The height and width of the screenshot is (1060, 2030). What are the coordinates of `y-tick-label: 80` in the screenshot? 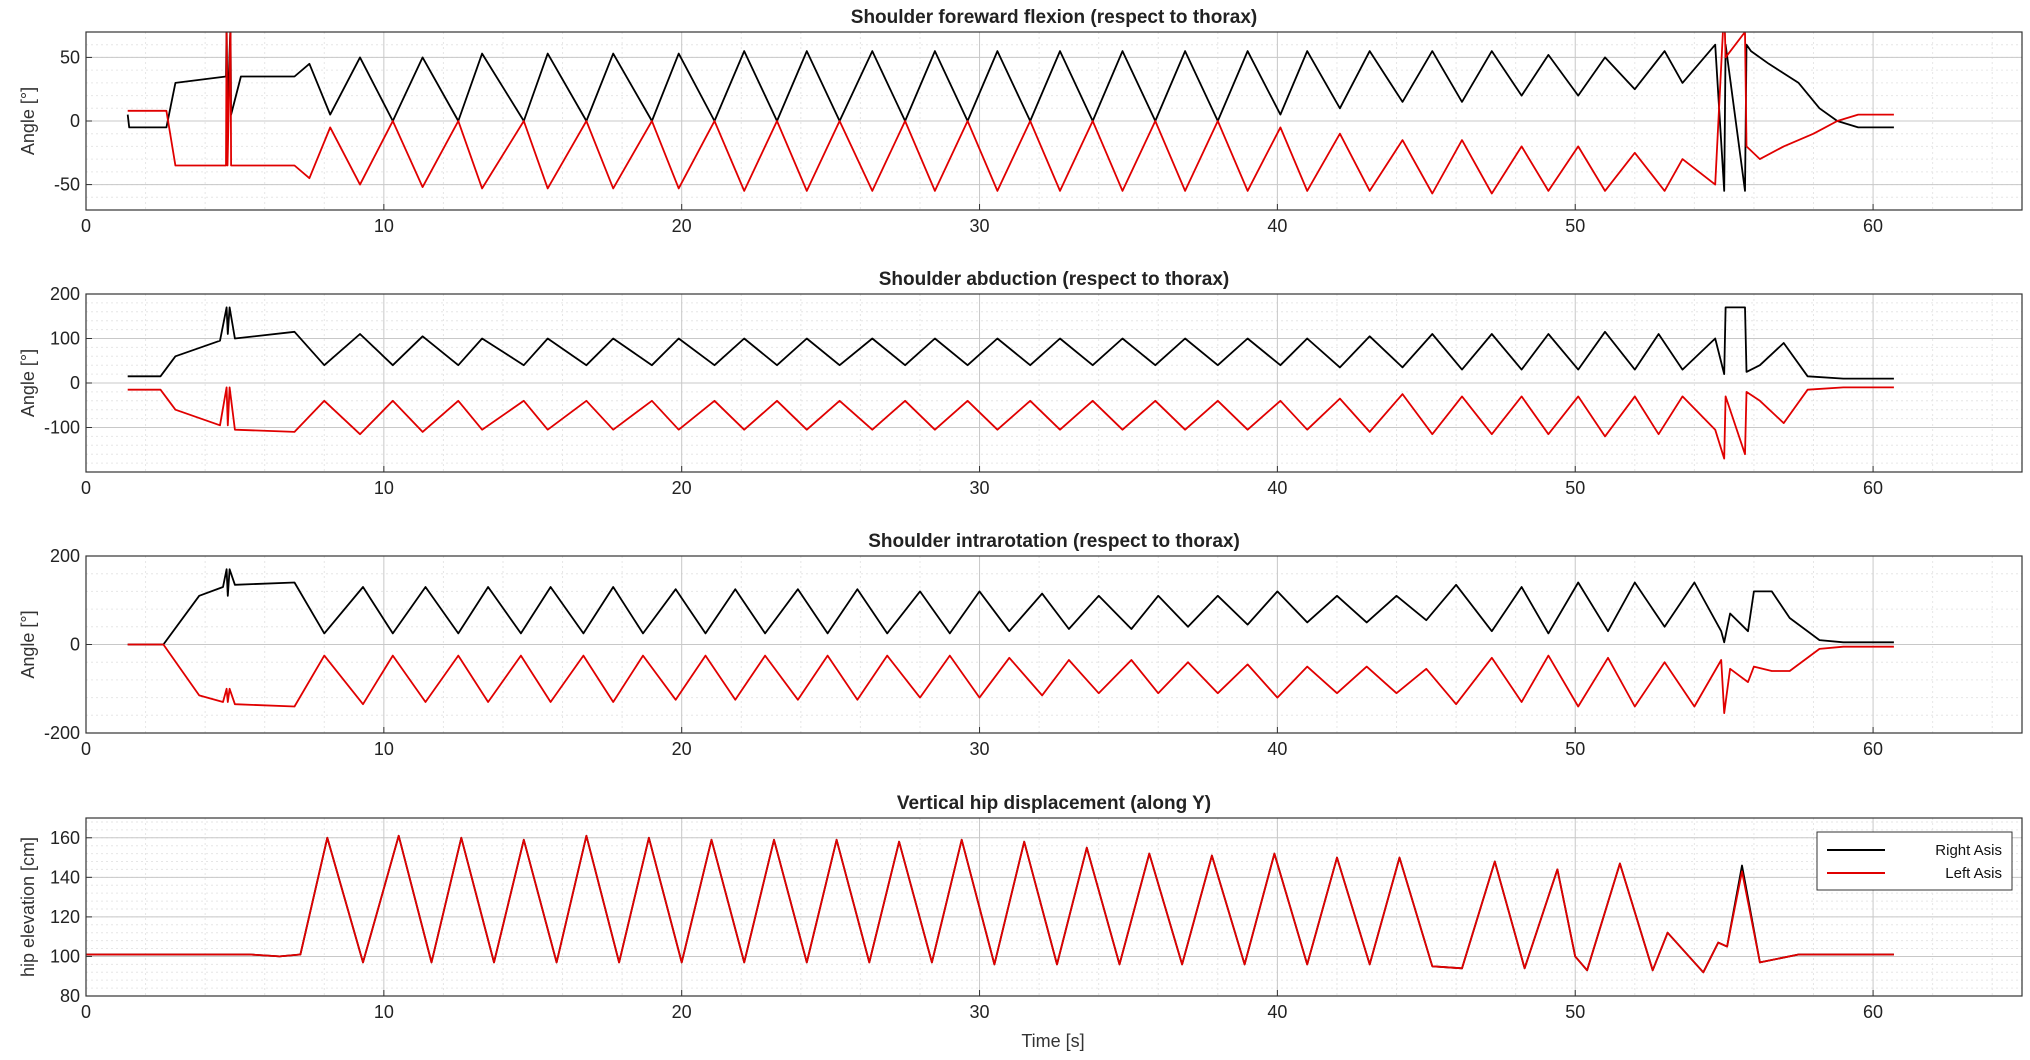 It's located at (70, 996).